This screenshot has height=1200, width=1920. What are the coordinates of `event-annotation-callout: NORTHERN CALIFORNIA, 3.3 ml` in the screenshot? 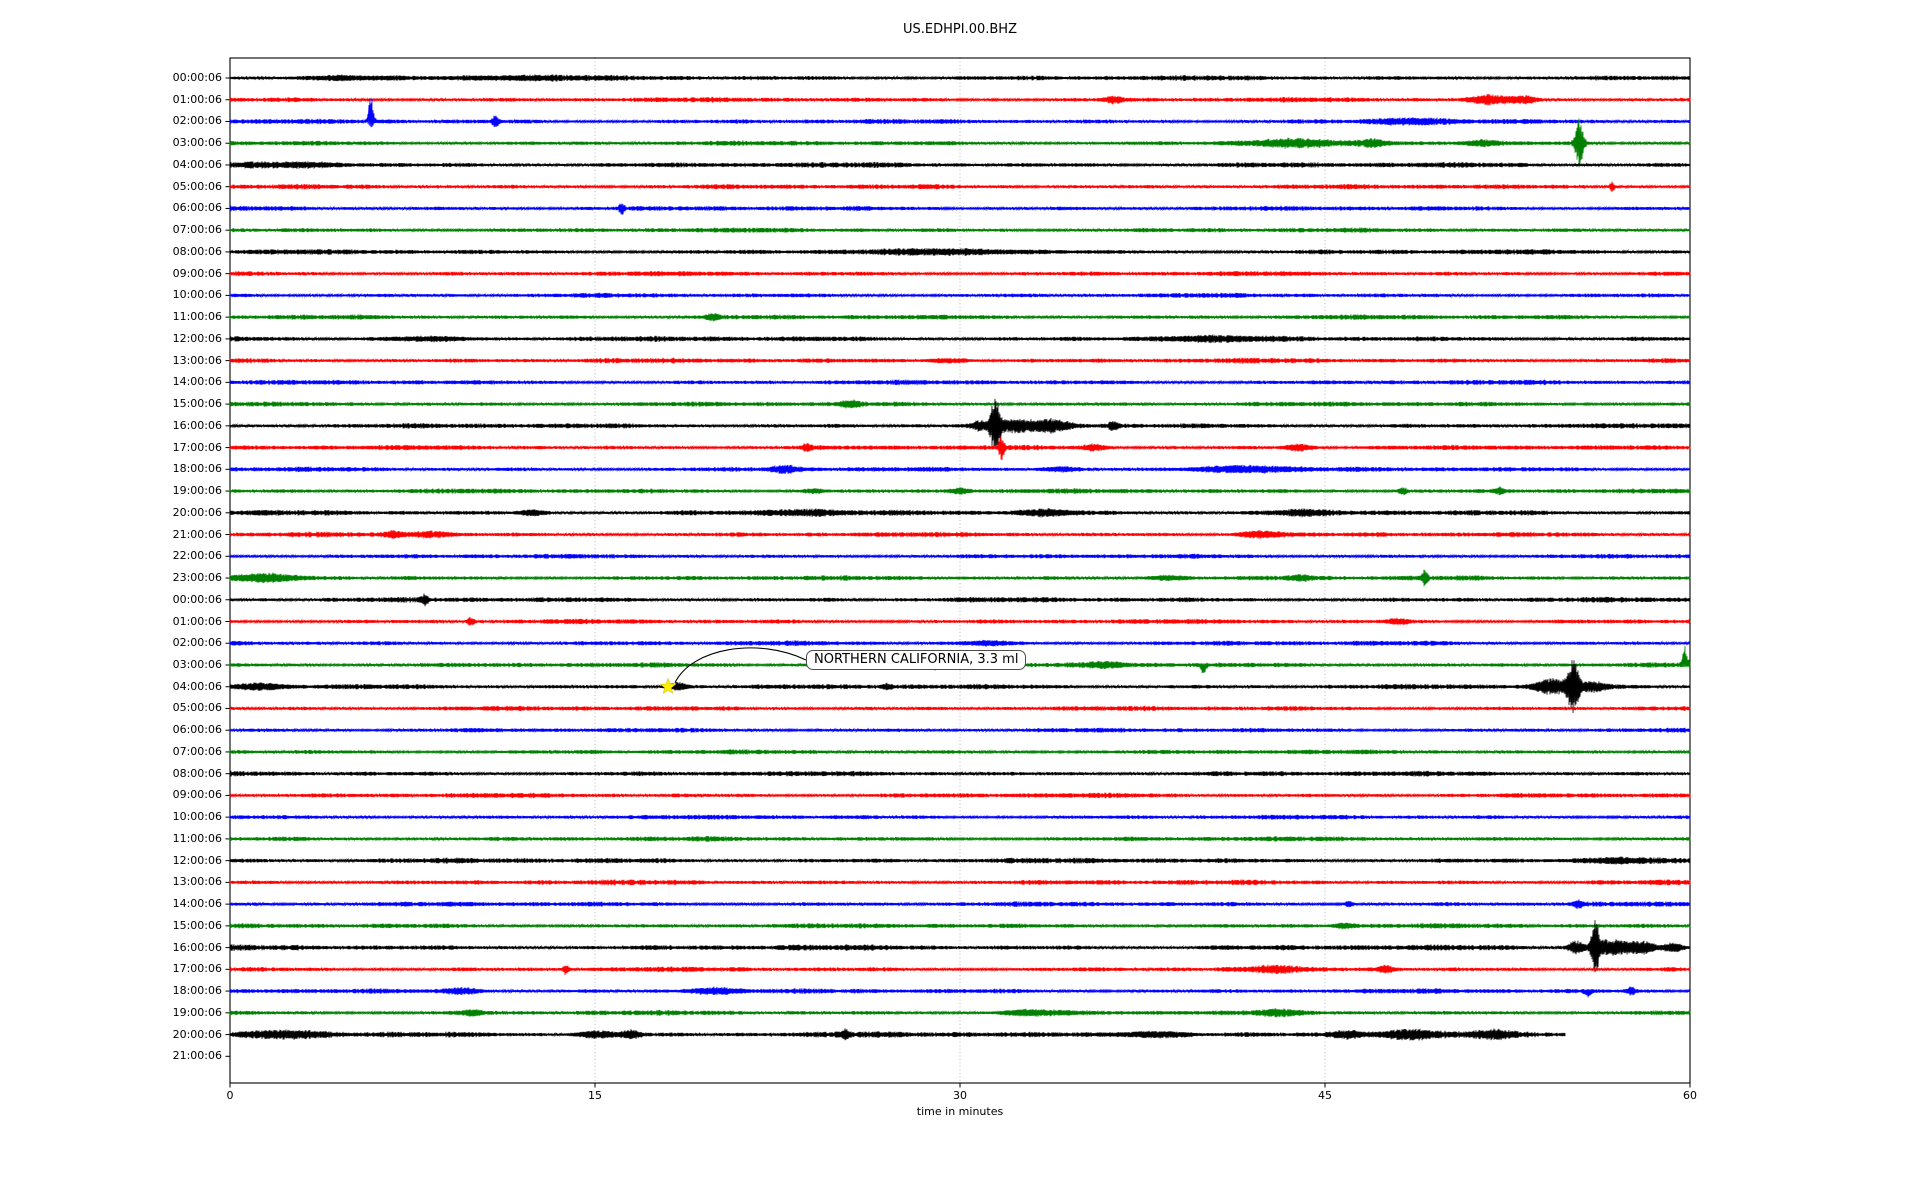 It's located at (916, 660).